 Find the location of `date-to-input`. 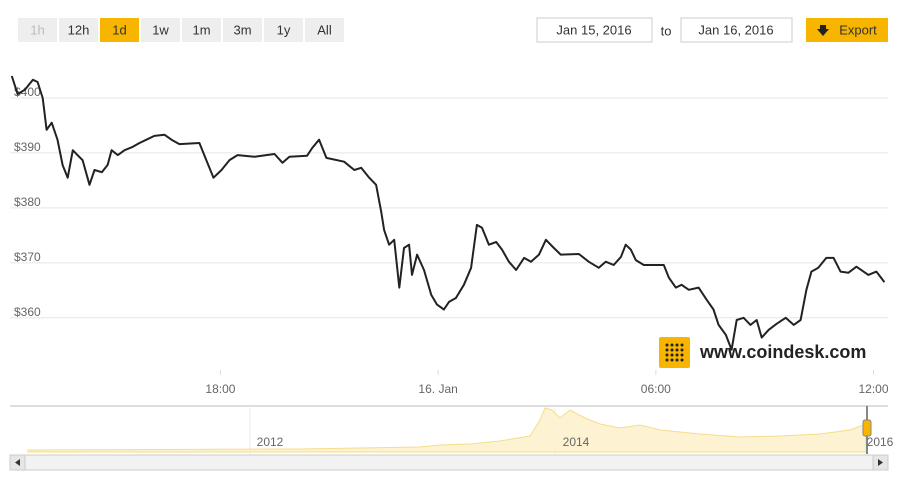

date-to-input is located at coordinates (736, 30).